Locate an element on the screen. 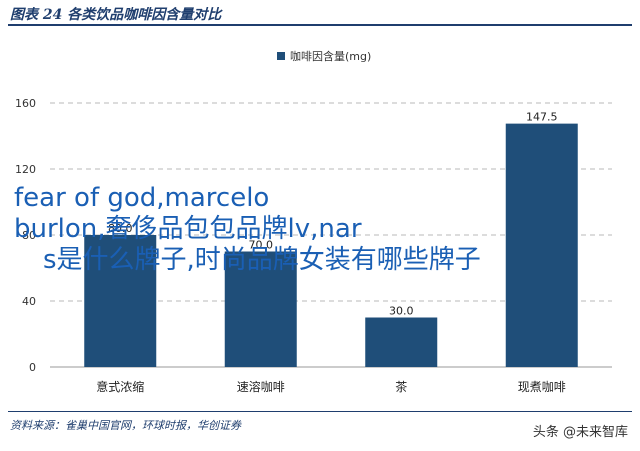  y-tick-label: 80 is located at coordinates (29, 235).